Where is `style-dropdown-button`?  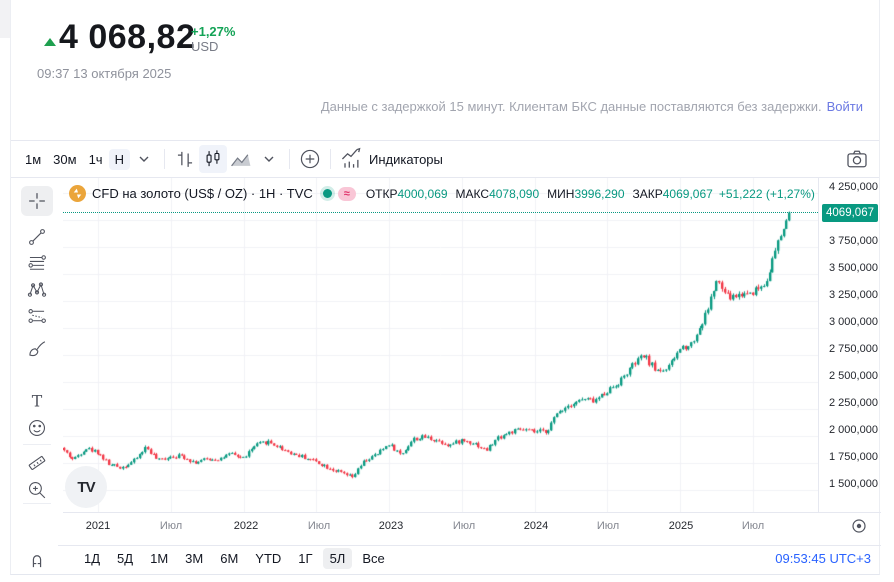 style-dropdown-button is located at coordinates (269, 159).